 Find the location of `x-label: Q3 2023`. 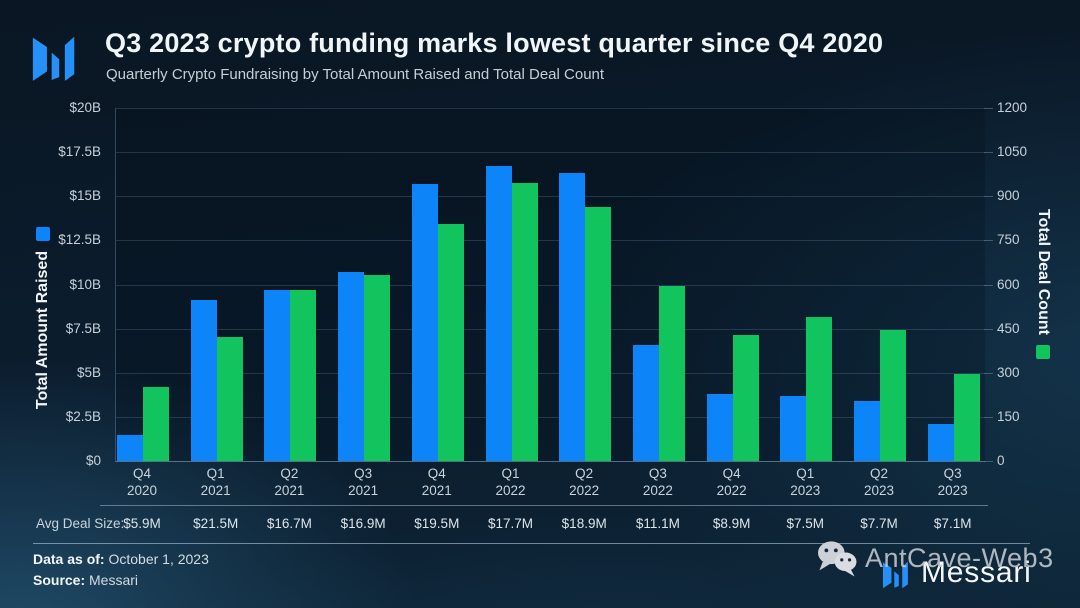

x-label: Q3 2023 is located at coordinates (953, 482).